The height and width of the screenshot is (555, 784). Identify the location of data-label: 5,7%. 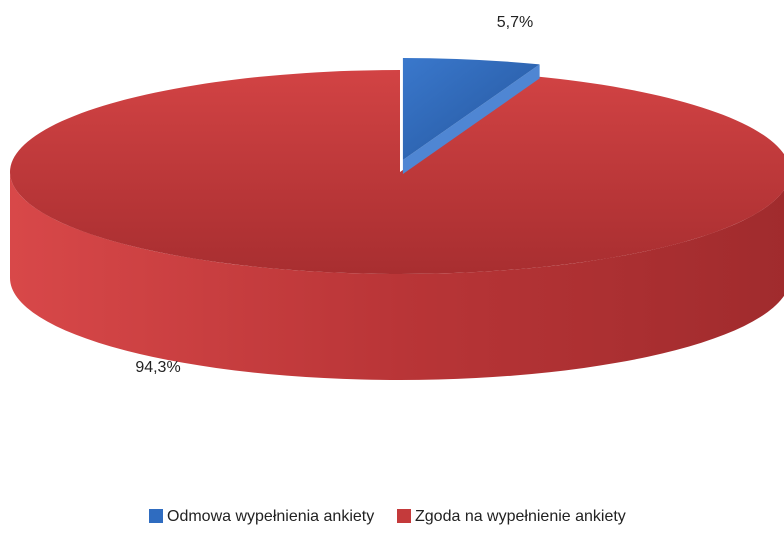
(515, 22).